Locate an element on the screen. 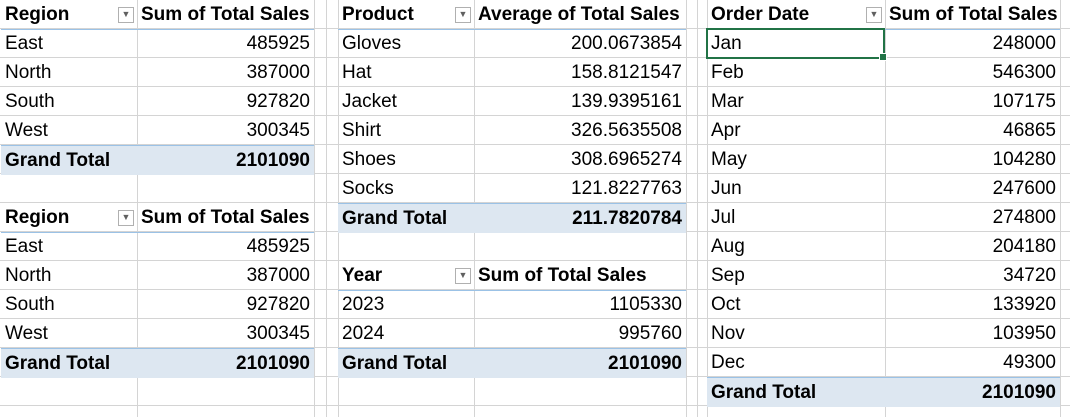 The height and width of the screenshot is (417, 1070). value-cell: 139.9395161 is located at coordinates (626, 101).